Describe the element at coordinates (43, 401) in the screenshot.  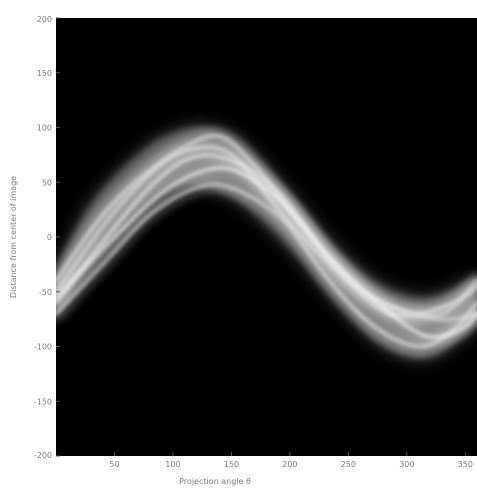
I see `y-tick-label: -150` at that location.